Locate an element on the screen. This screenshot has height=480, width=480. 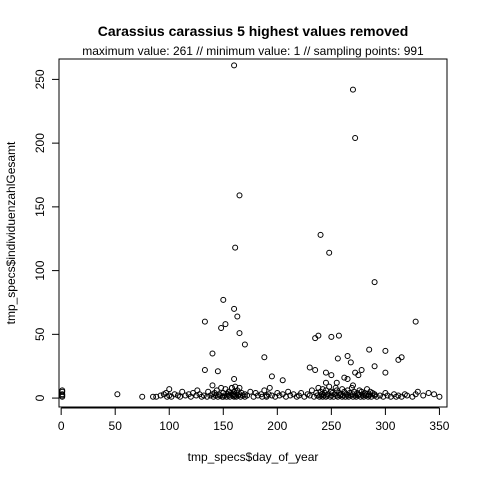
y-tick-label: 150 is located at coordinates (40, 207).